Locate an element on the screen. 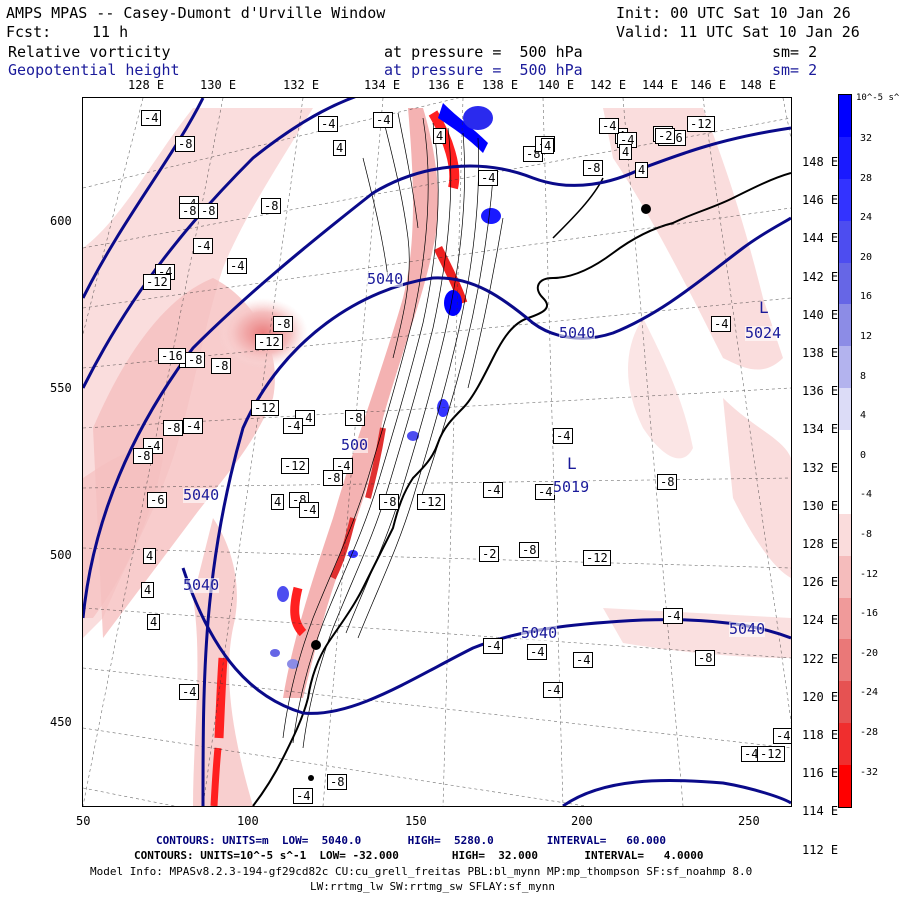 The image size is (900, 900). colorbar-tick: -12 is located at coordinates (869, 574).